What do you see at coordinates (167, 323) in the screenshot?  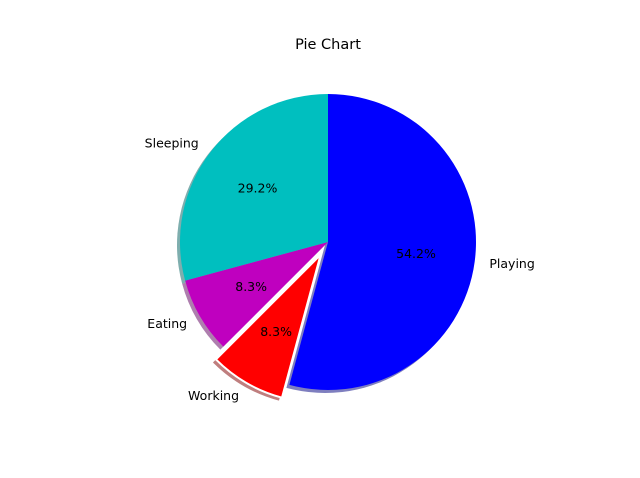 I see `slice-label-eating: Eating` at bounding box center [167, 323].